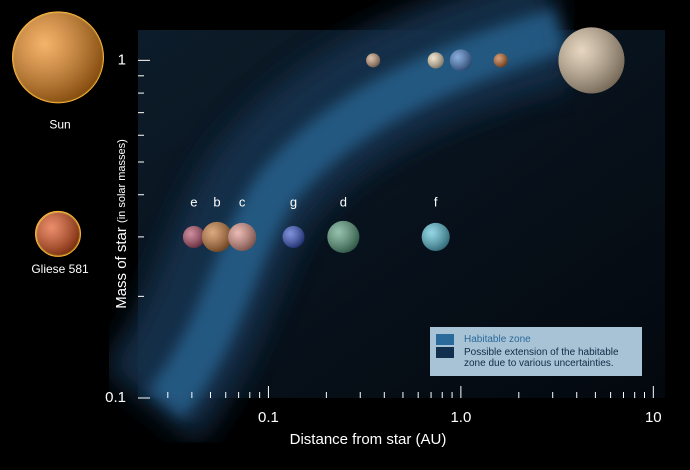 This screenshot has height=470, width=690. Describe the element at coordinates (368, 439) in the screenshot. I see `x-axis-label: Distance from star (AU)` at that location.